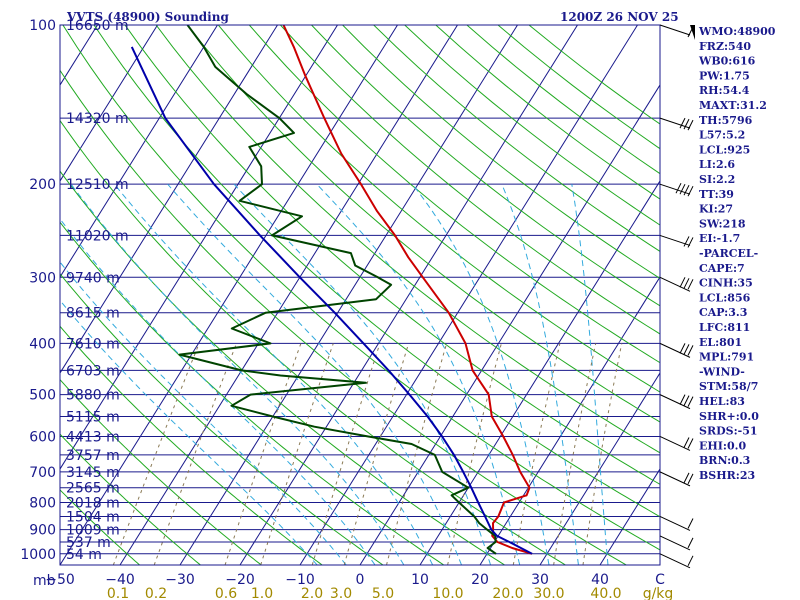  Describe the element at coordinates (341, 593) in the screenshot. I see `mixing-ratio-label: 3.0` at that location.